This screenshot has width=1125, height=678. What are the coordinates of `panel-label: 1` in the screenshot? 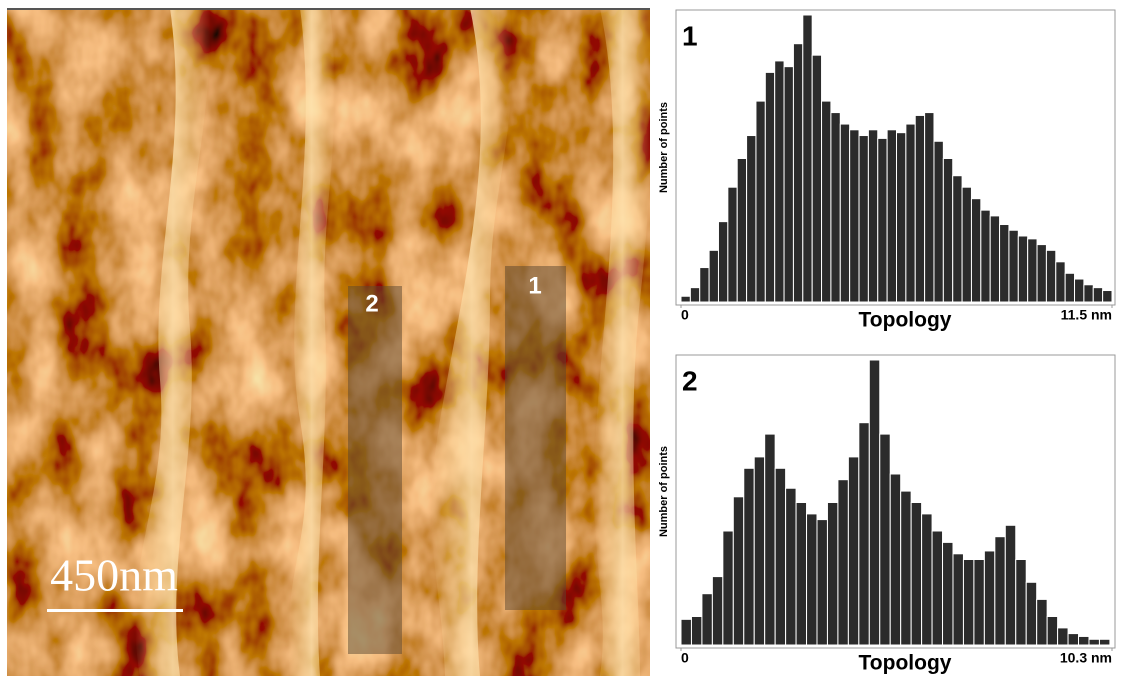 It's located at (690, 35).